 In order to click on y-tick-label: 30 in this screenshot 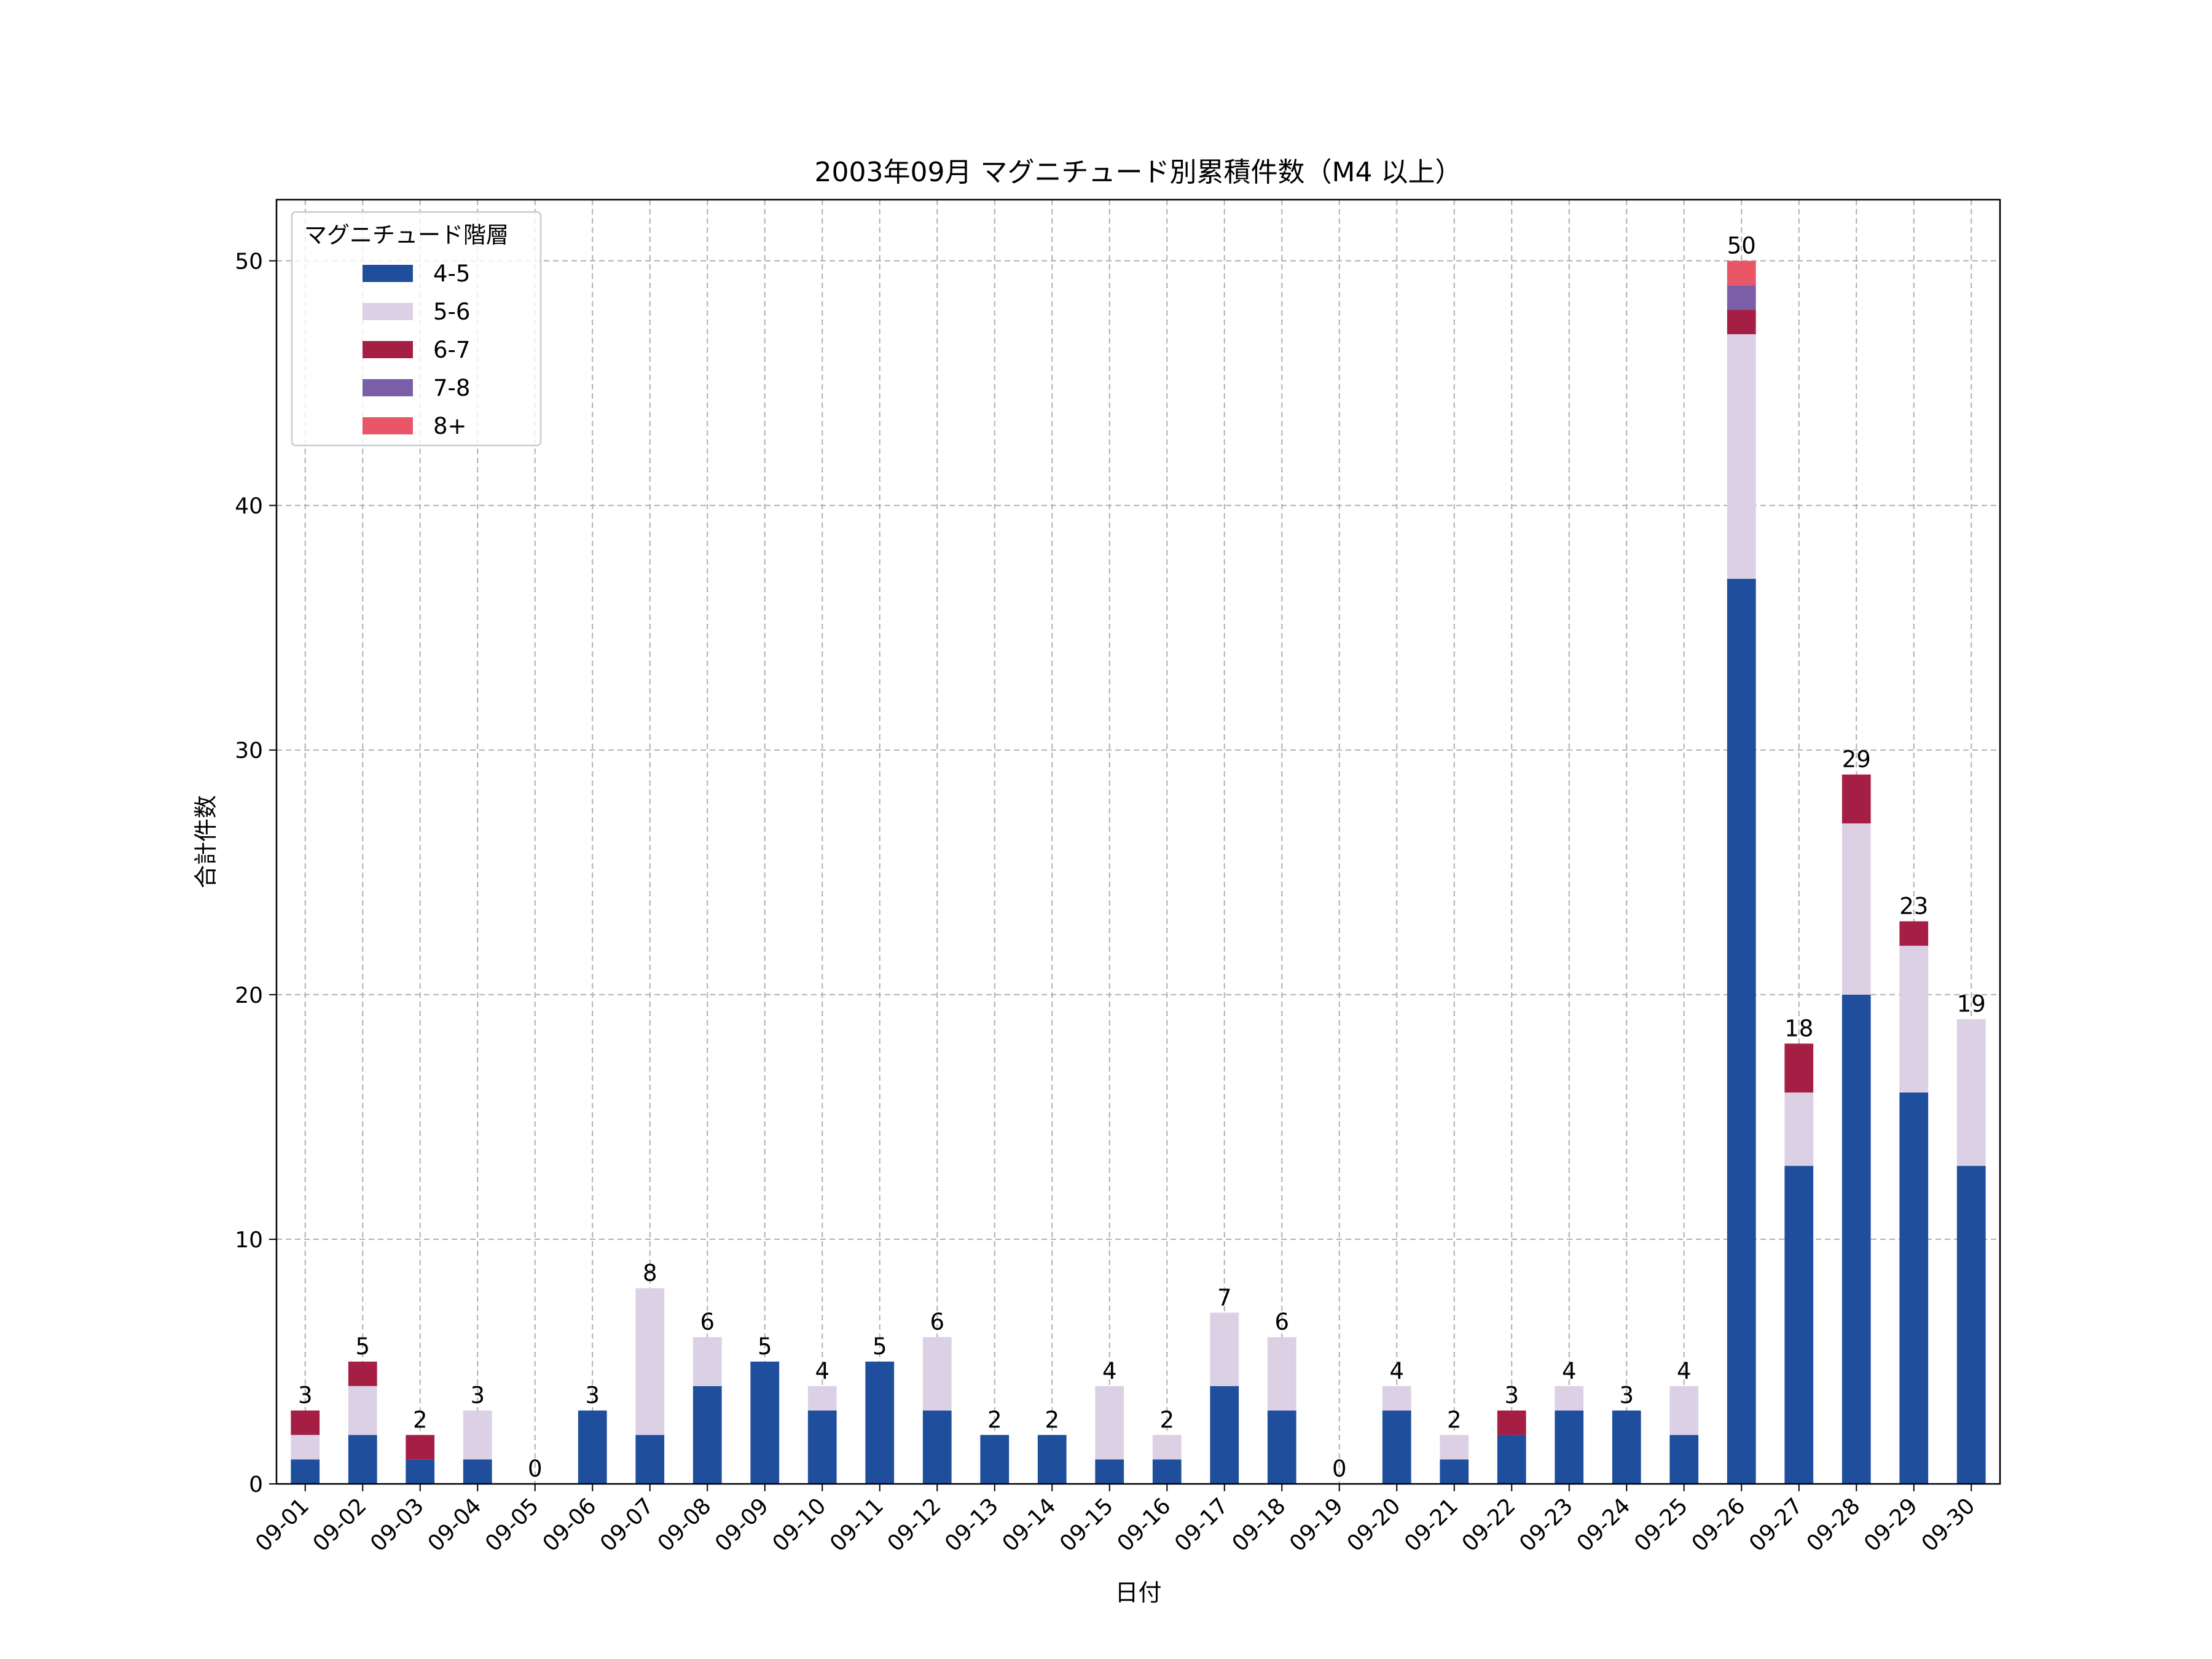, I will do `click(249, 751)`.